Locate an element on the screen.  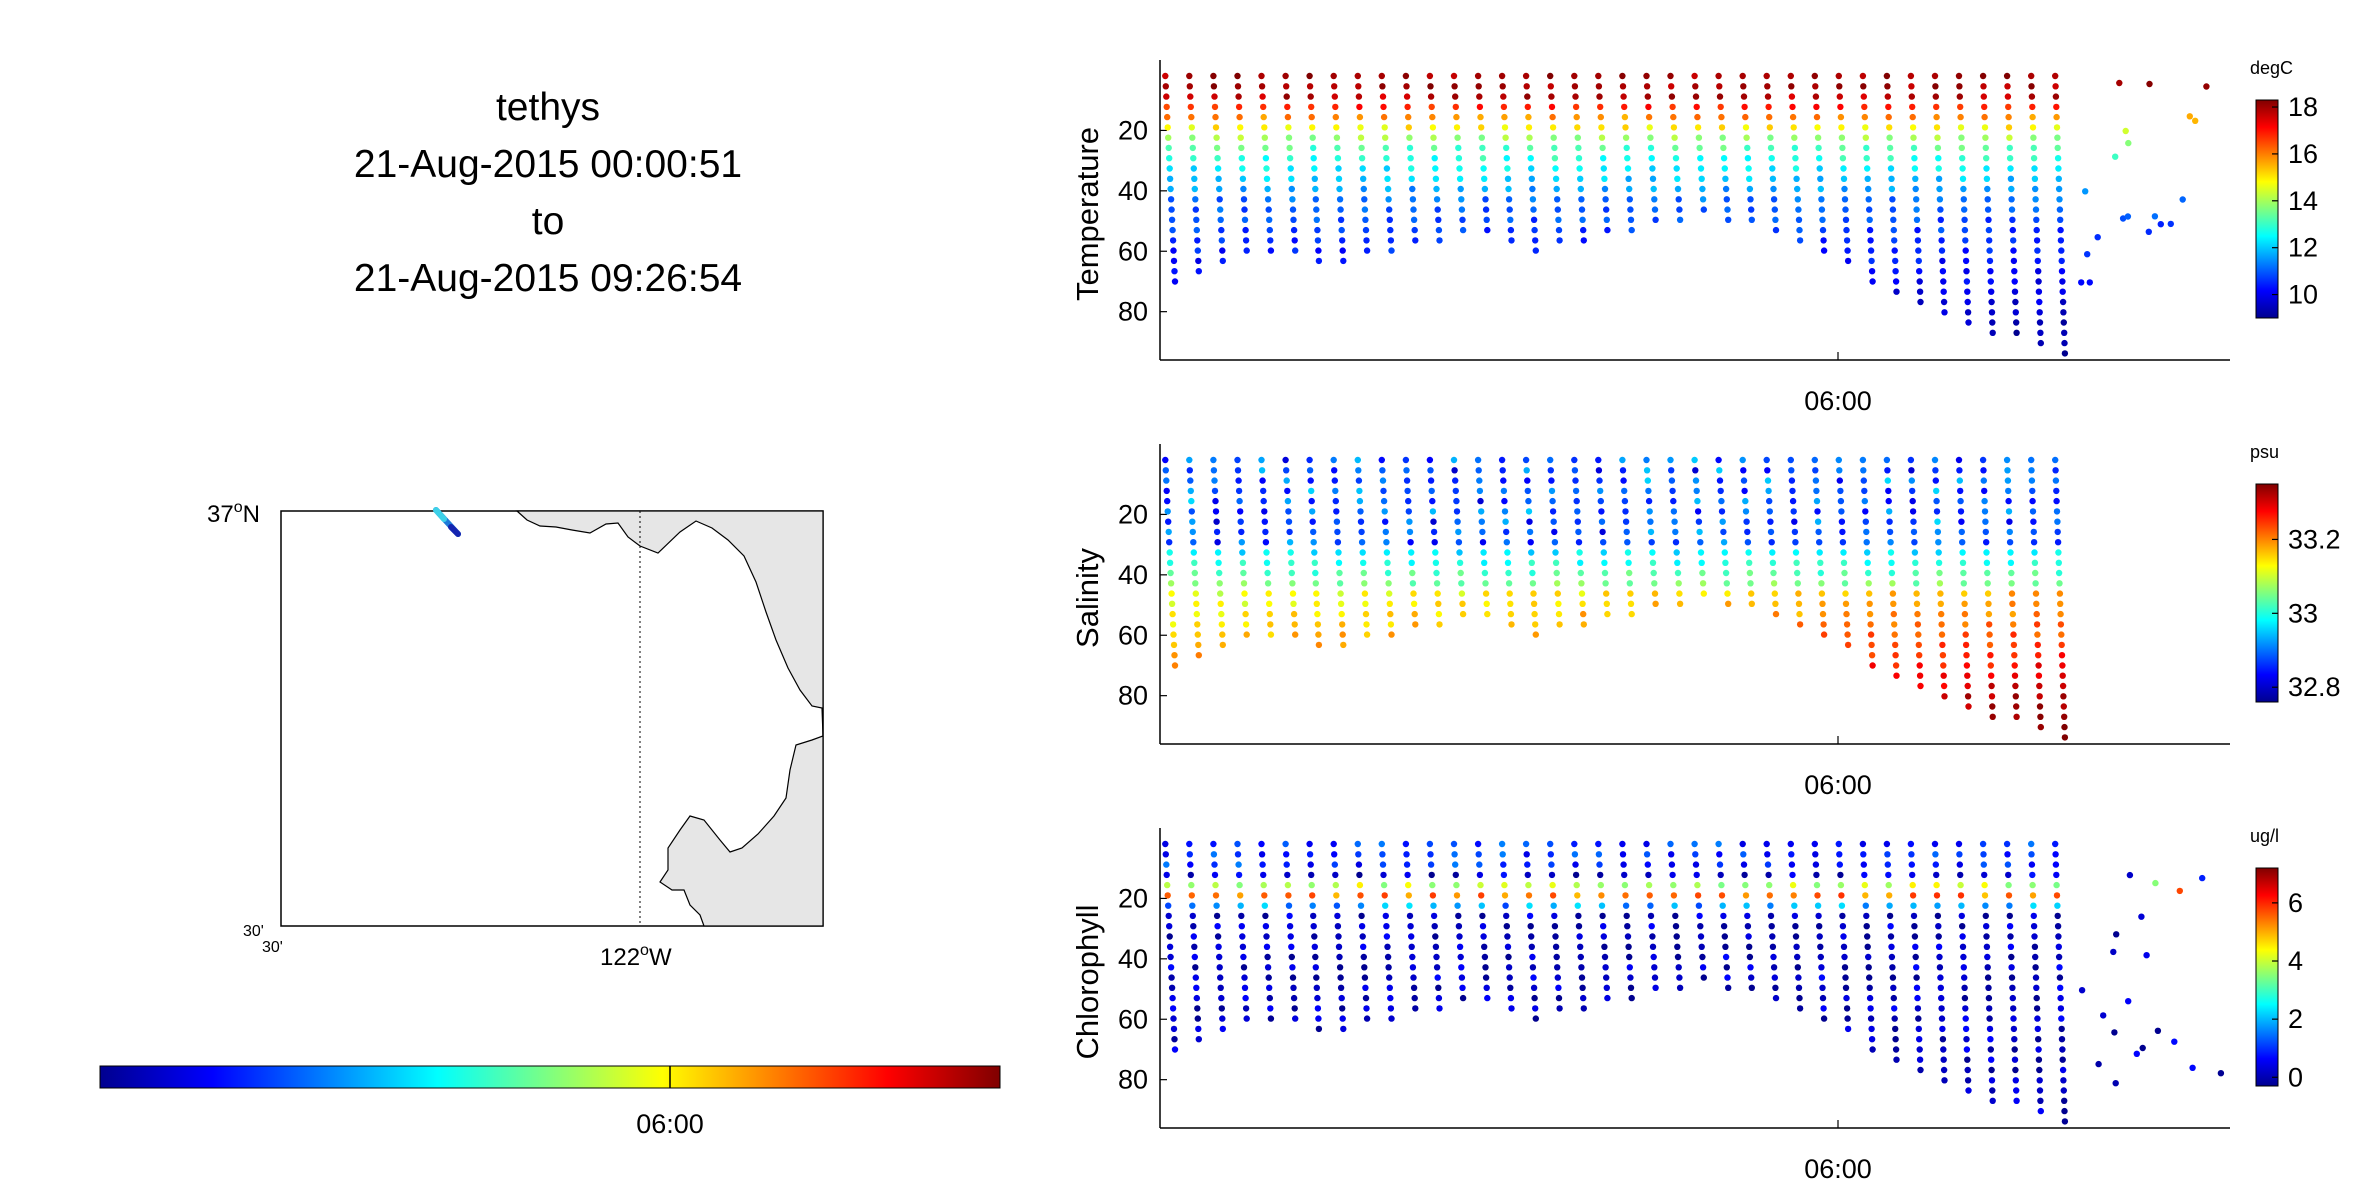
y-tick-label: 40 is located at coordinates (1133, 191).